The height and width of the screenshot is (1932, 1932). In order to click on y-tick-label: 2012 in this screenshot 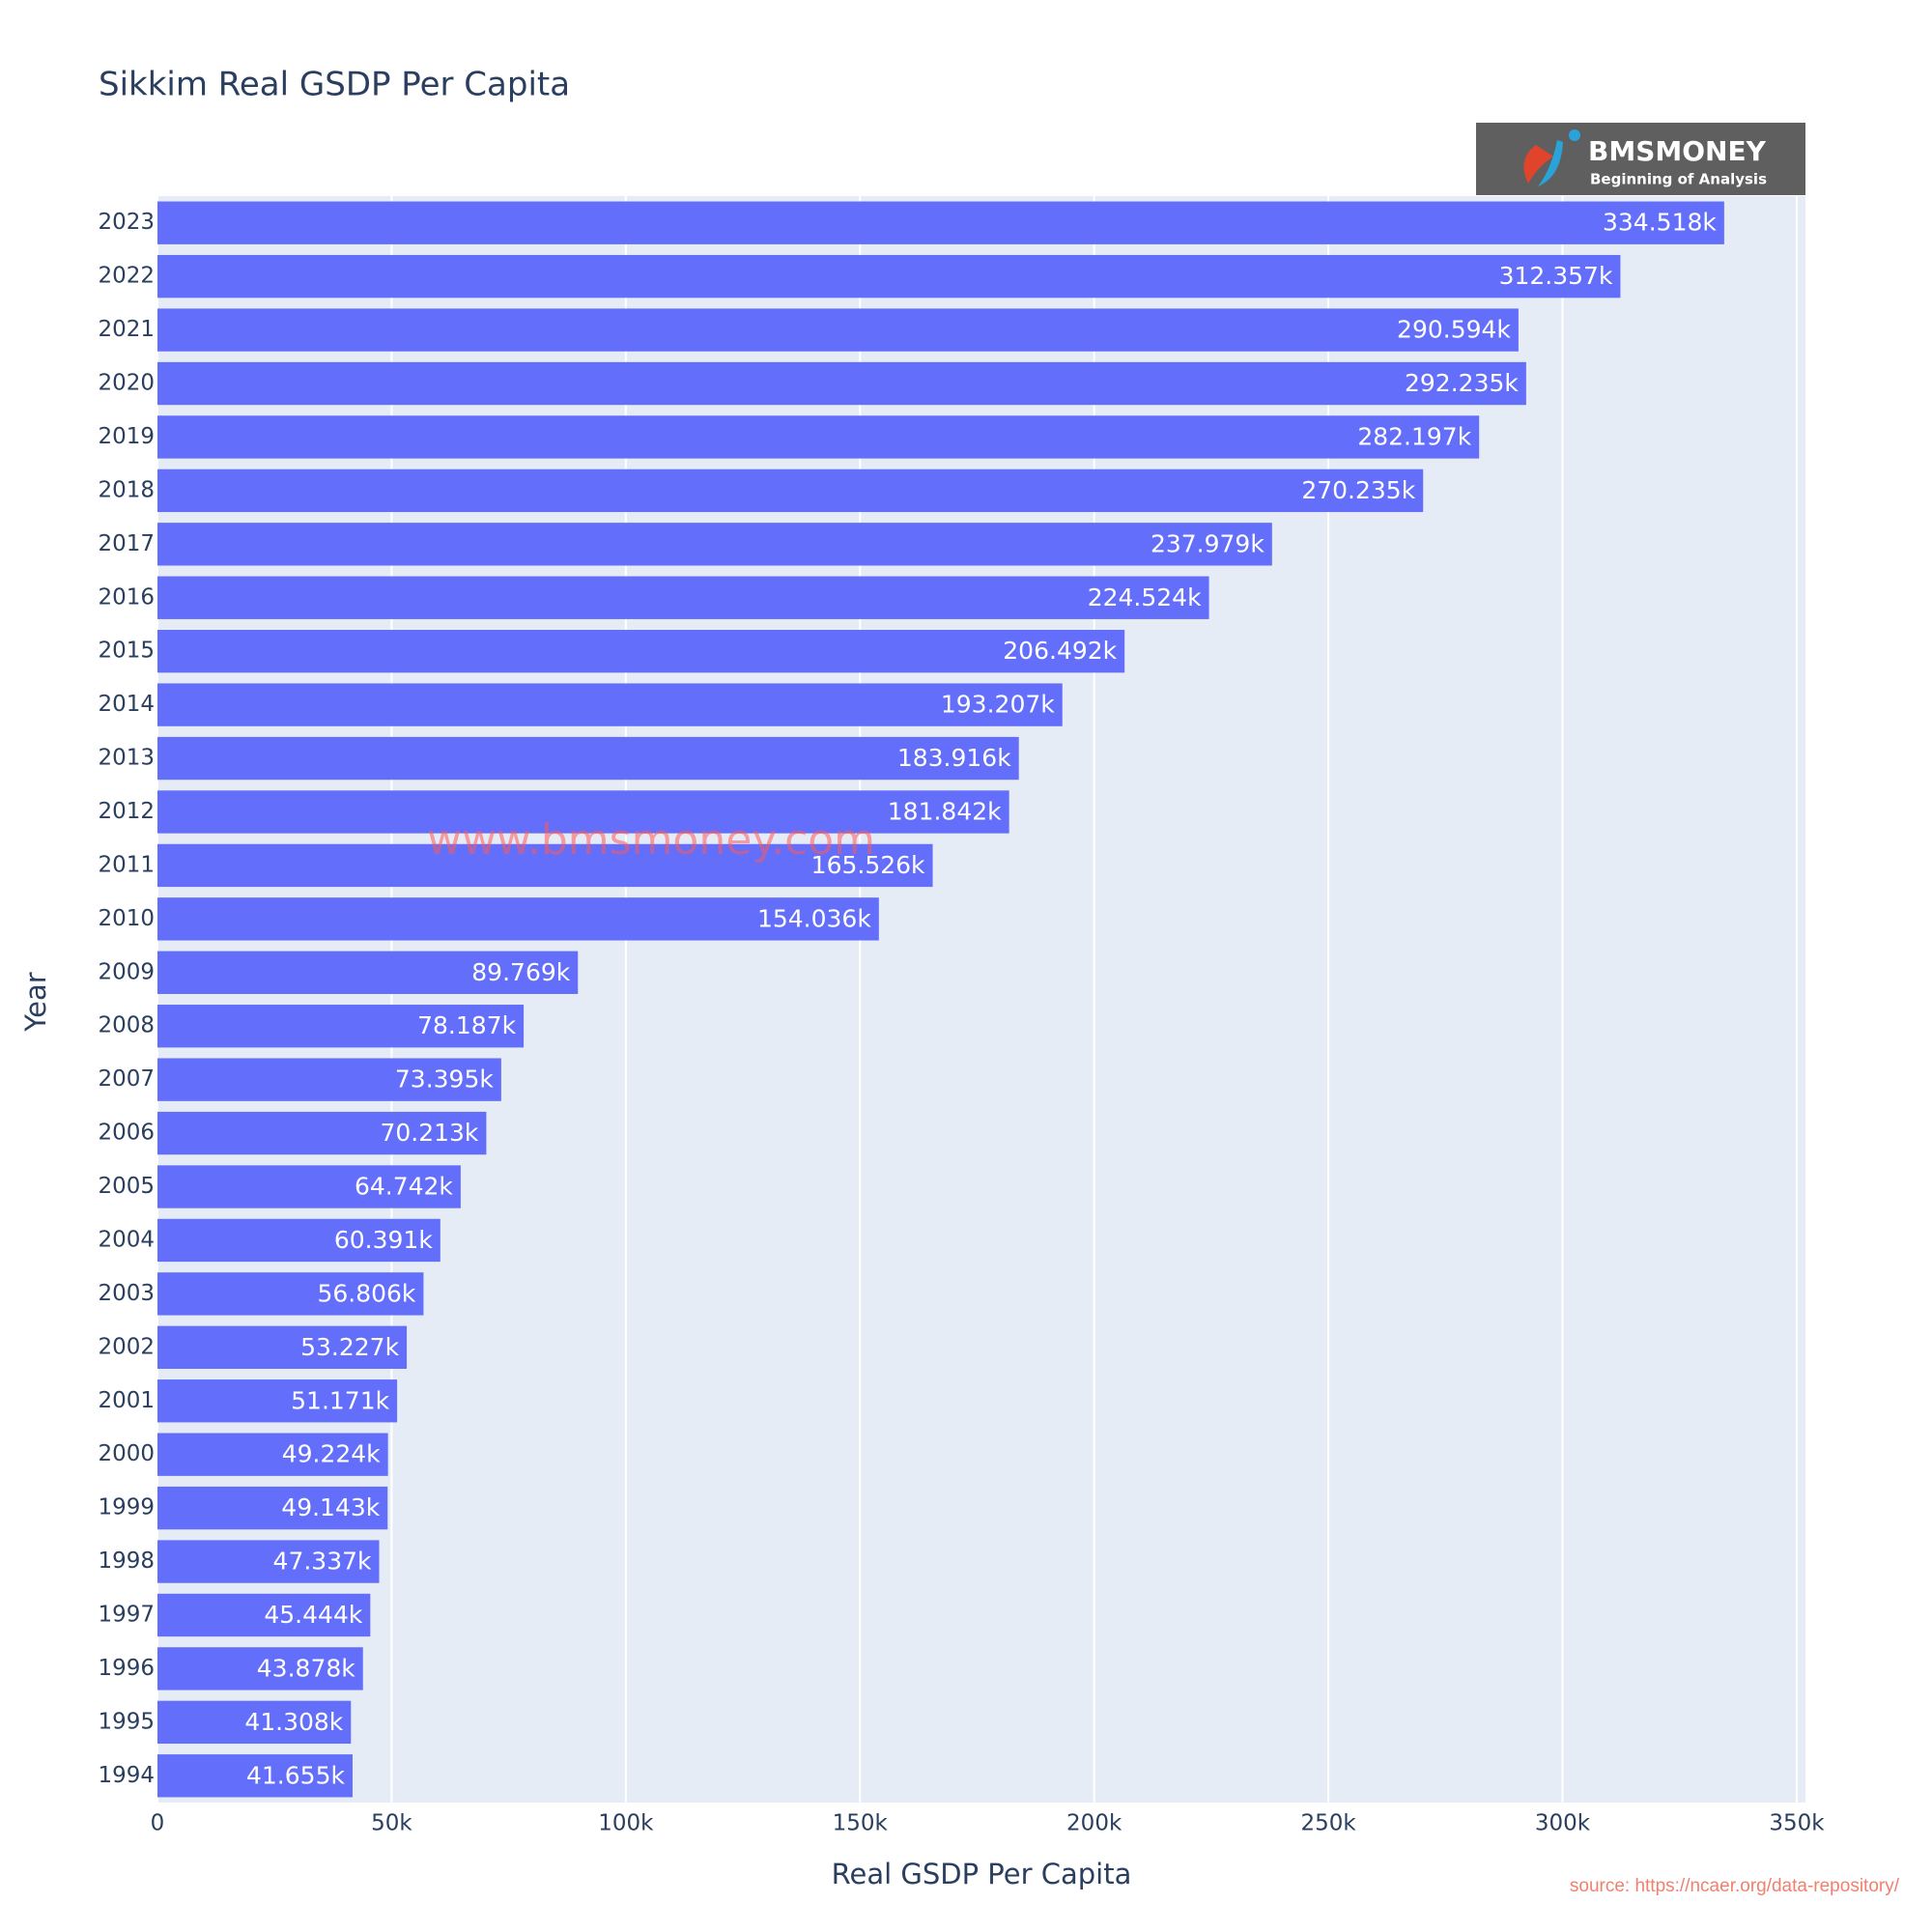, I will do `click(126, 811)`.